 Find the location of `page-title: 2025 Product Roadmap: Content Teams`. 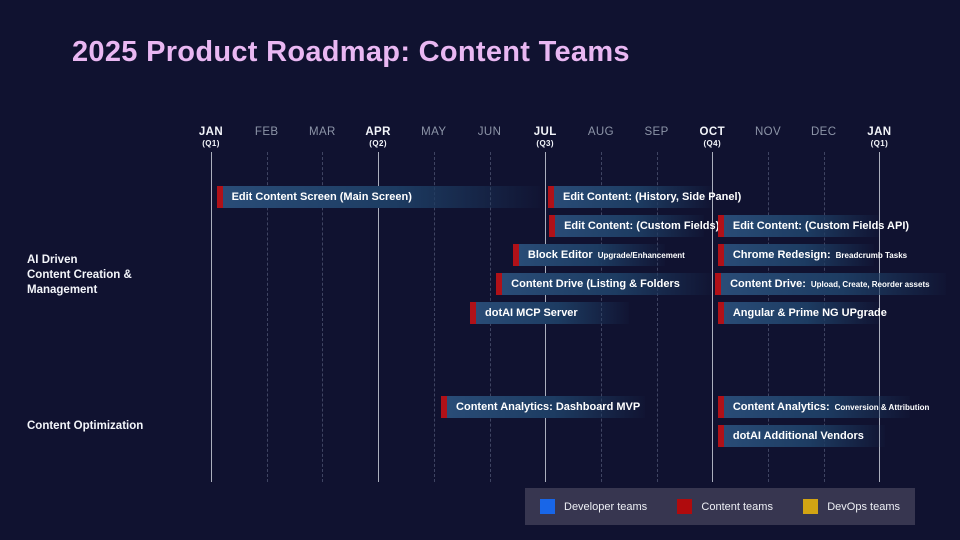

page-title: 2025 Product Roadmap: Content Teams is located at coordinates (351, 52).